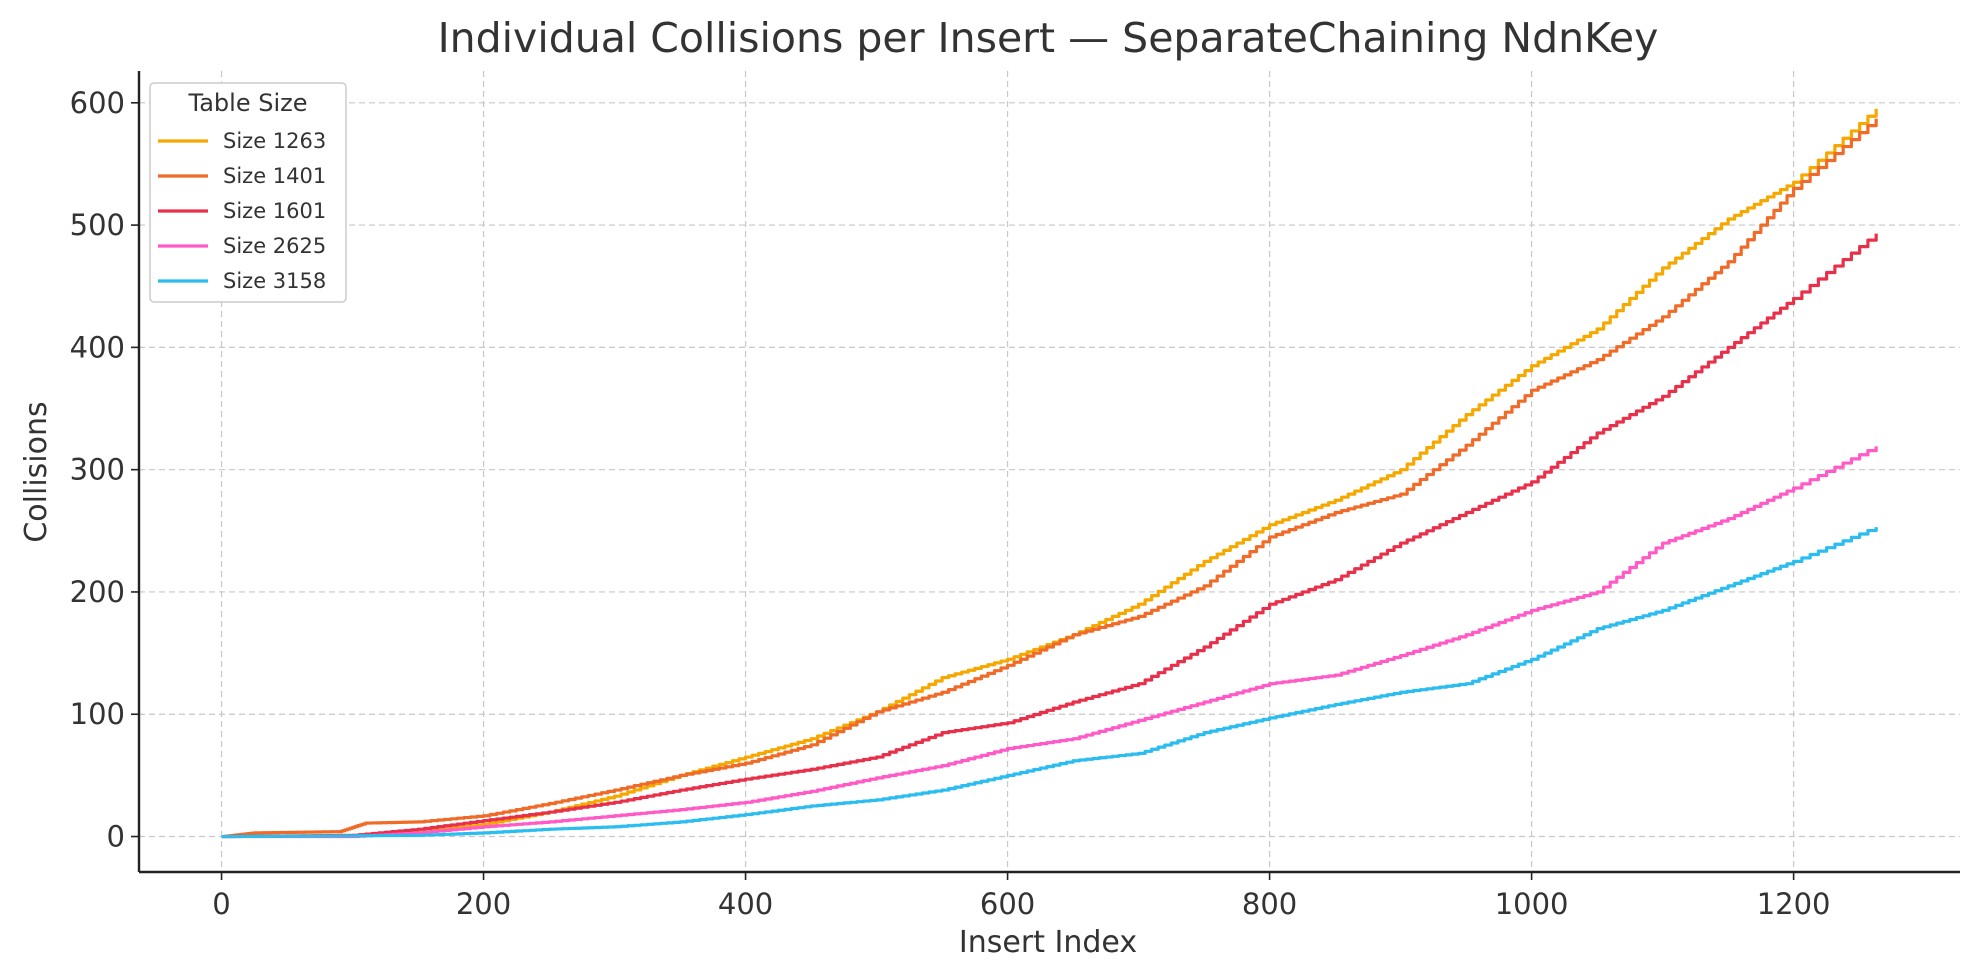 This screenshot has width=1980, height=980. Describe the element at coordinates (1048, 942) in the screenshot. I see `x-axis-label: Insert Index` at that location.